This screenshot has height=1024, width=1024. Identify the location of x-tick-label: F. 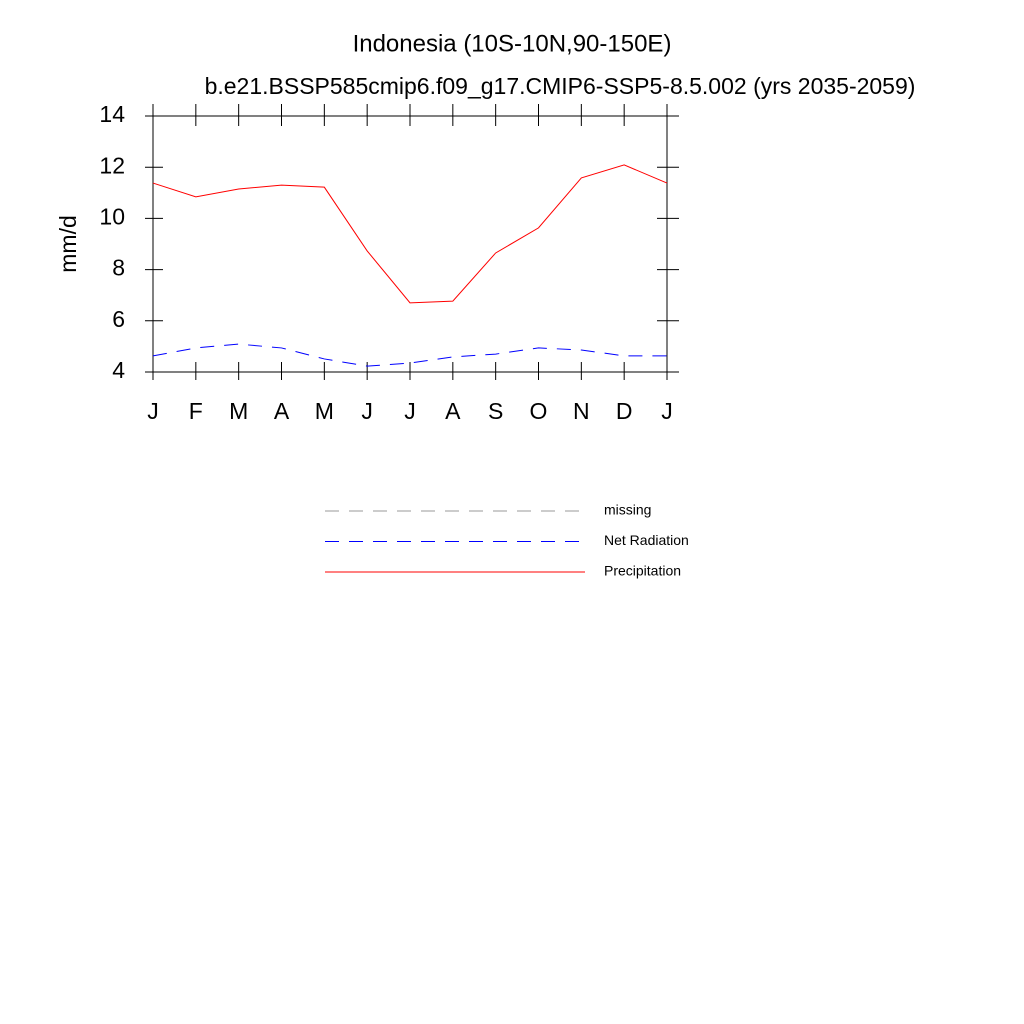
(196, 411).